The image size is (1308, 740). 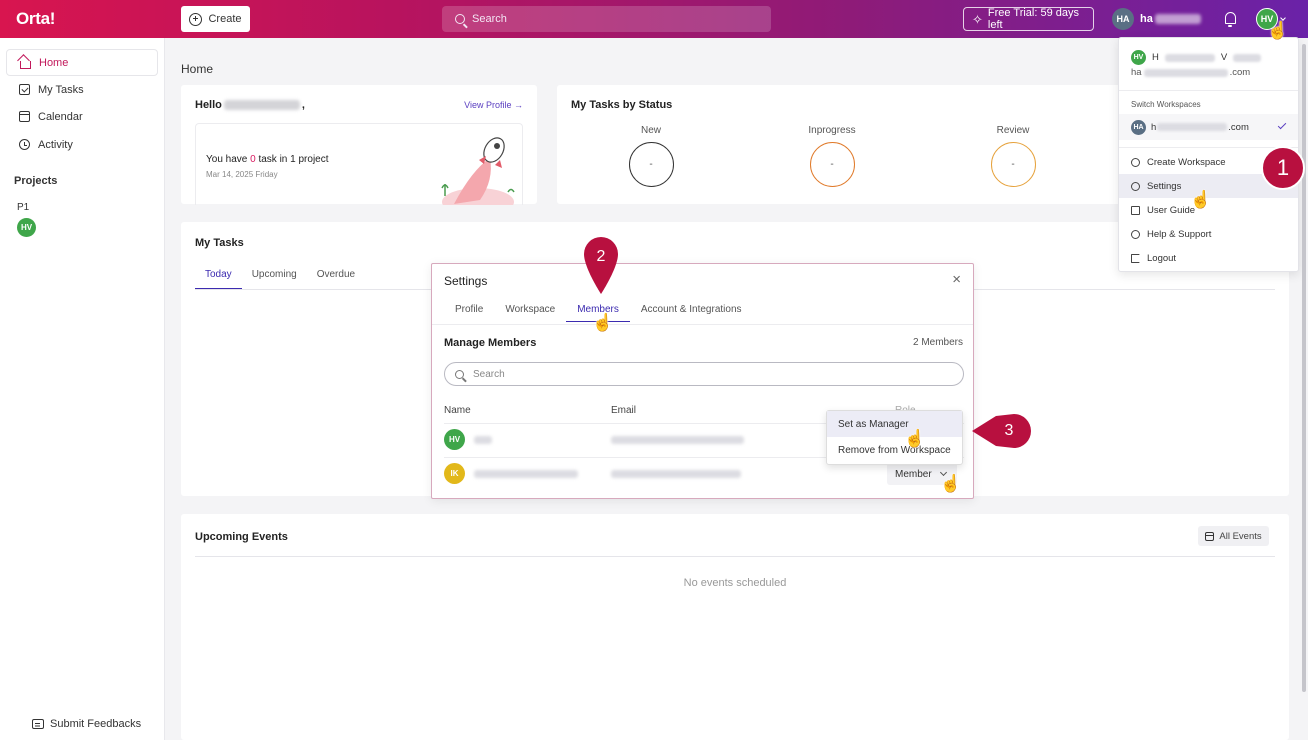 I want to click on check-icon, so click(x=1282, y=125).